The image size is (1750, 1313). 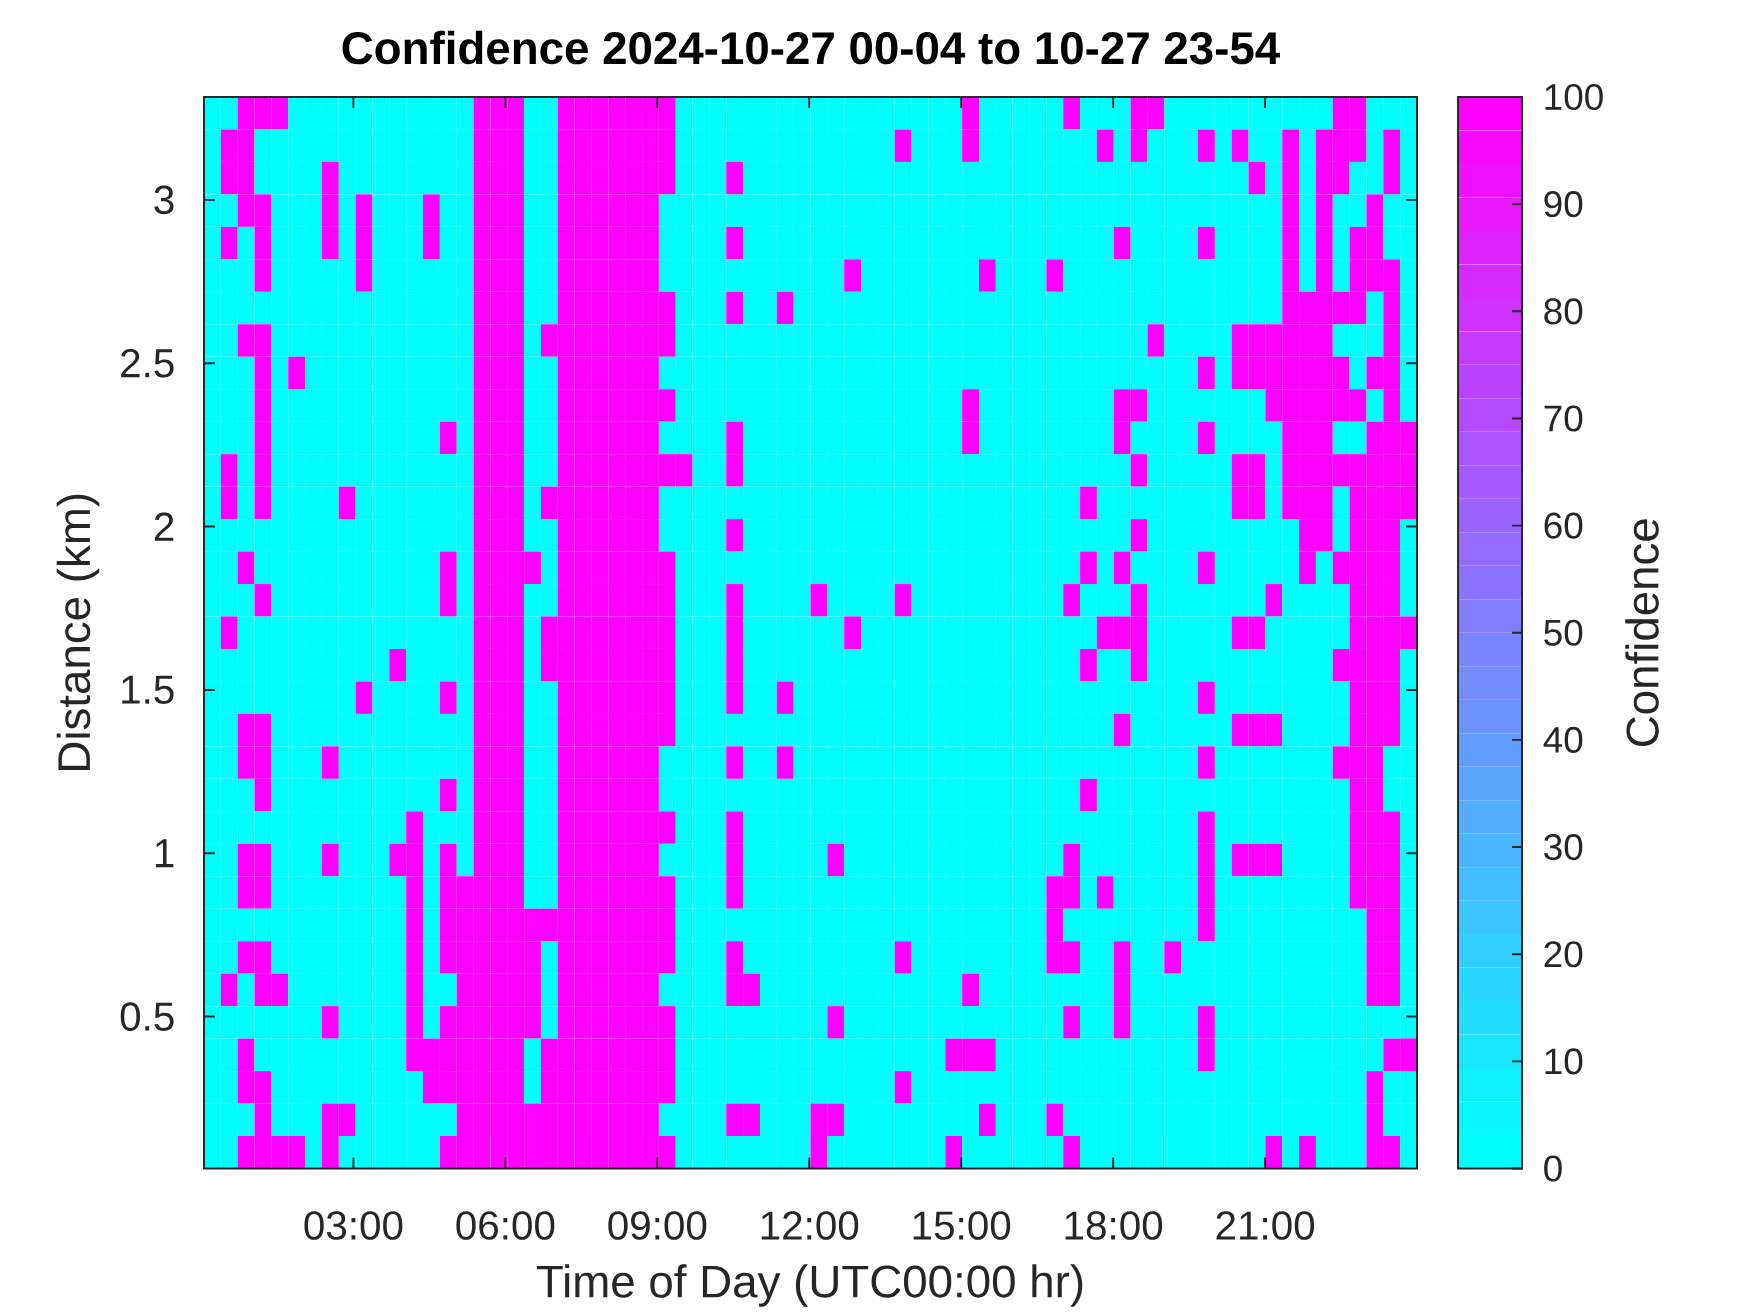 What do you see at coordinates (809, 1285) in the screenshot?
I see `x-axis-title: Time of Day (UTC00:00 hr)` at bounding box center [809, 1285].